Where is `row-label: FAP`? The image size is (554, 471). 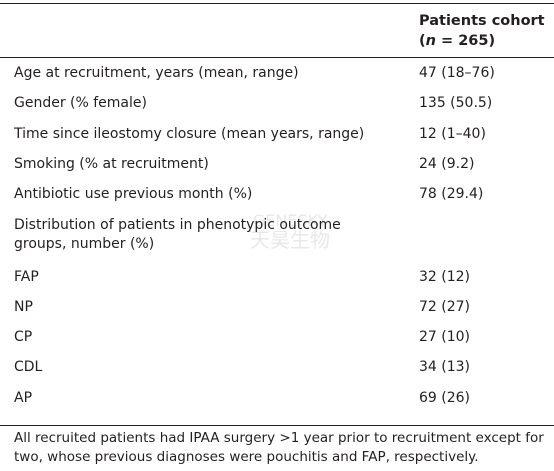 row-label: FAP is located at coordinates (26, 276).